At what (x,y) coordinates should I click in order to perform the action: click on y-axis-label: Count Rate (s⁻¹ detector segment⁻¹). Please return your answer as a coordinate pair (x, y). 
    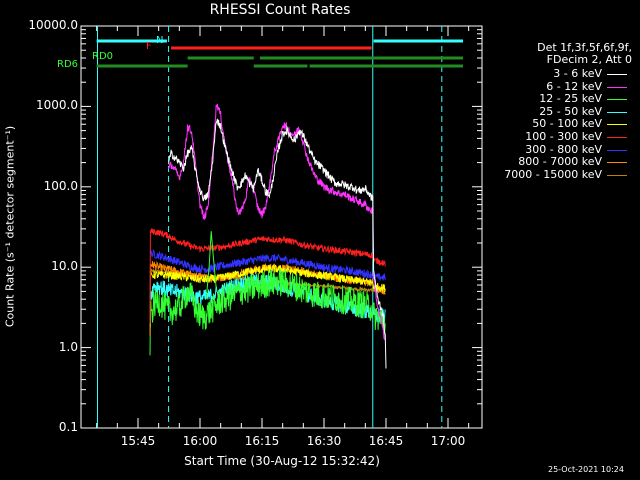
    Looking at the image, I should click on (10, 226).